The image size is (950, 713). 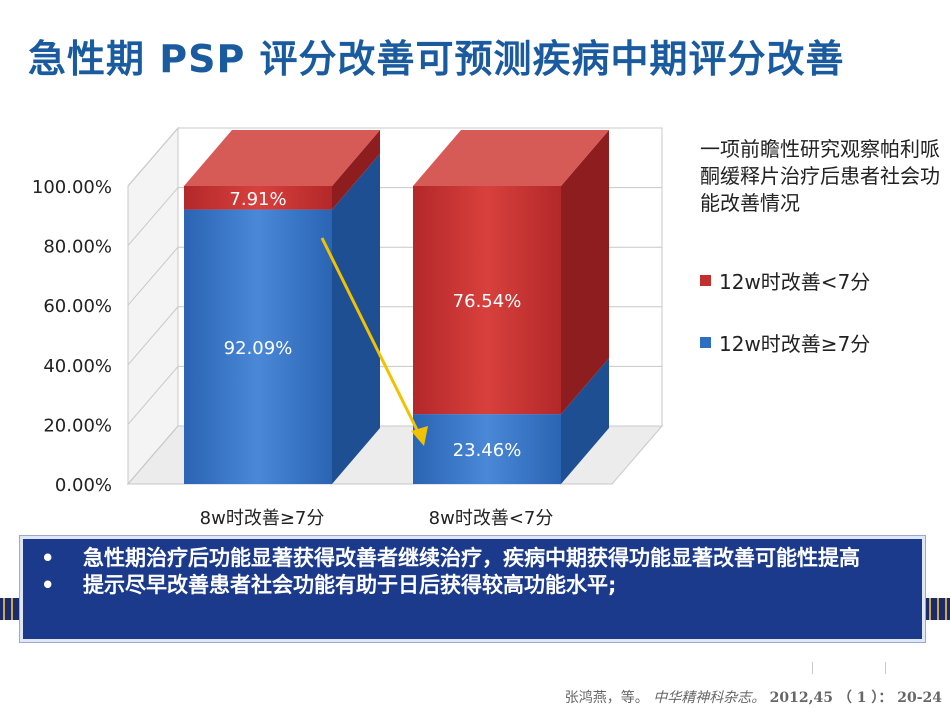 I want to click on citation-volume: 2012,45 （ 1 ）： 20-24, so click(x=855, y=698).